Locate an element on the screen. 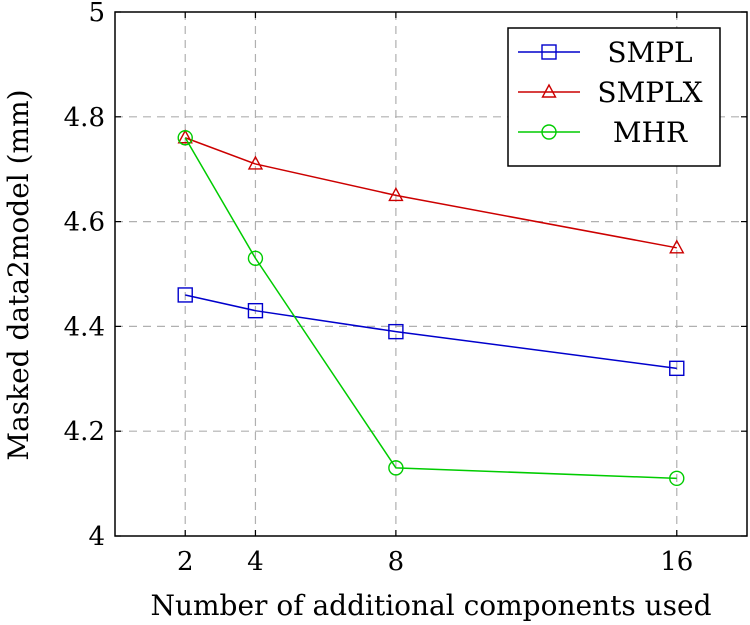 The image size is (750, 625). series-smpl is located at coordinates (431, 332).